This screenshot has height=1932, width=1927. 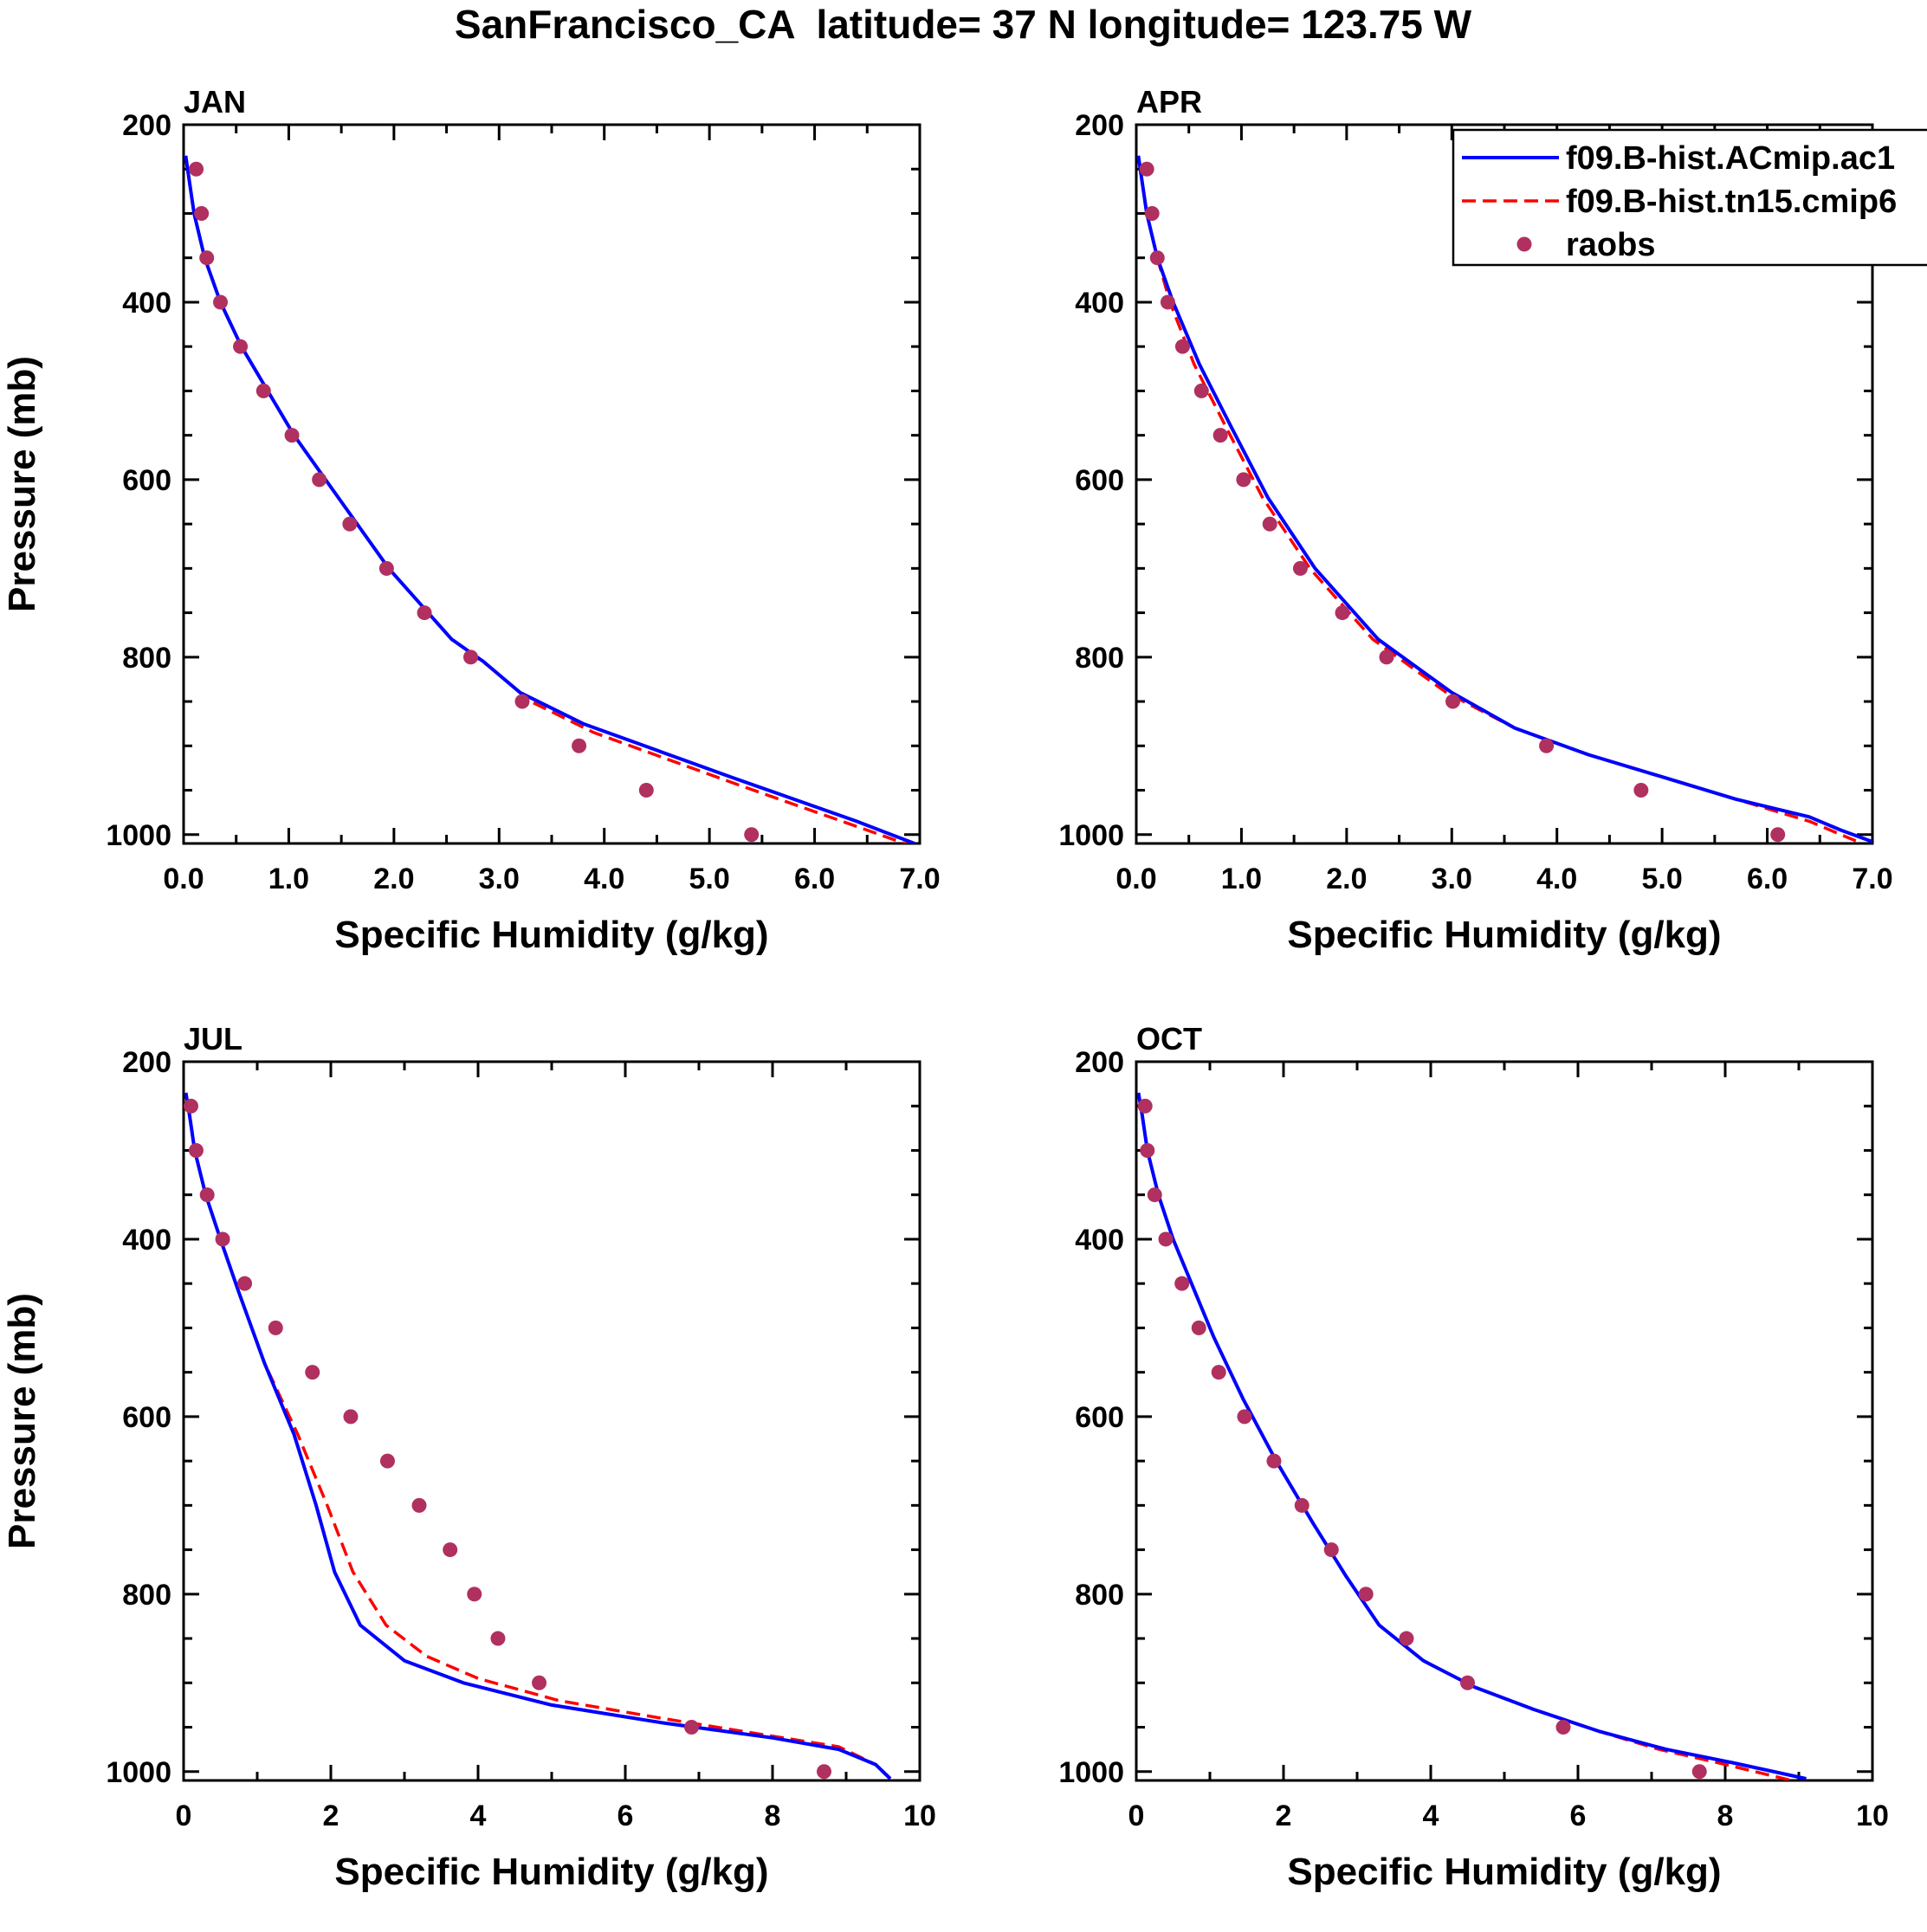 What do you see at coordinates (1731, 202) in the screenshot?
I see `legend-label: f09.B-hist.tn15.cmip6` at bounding box center [1731, 202].